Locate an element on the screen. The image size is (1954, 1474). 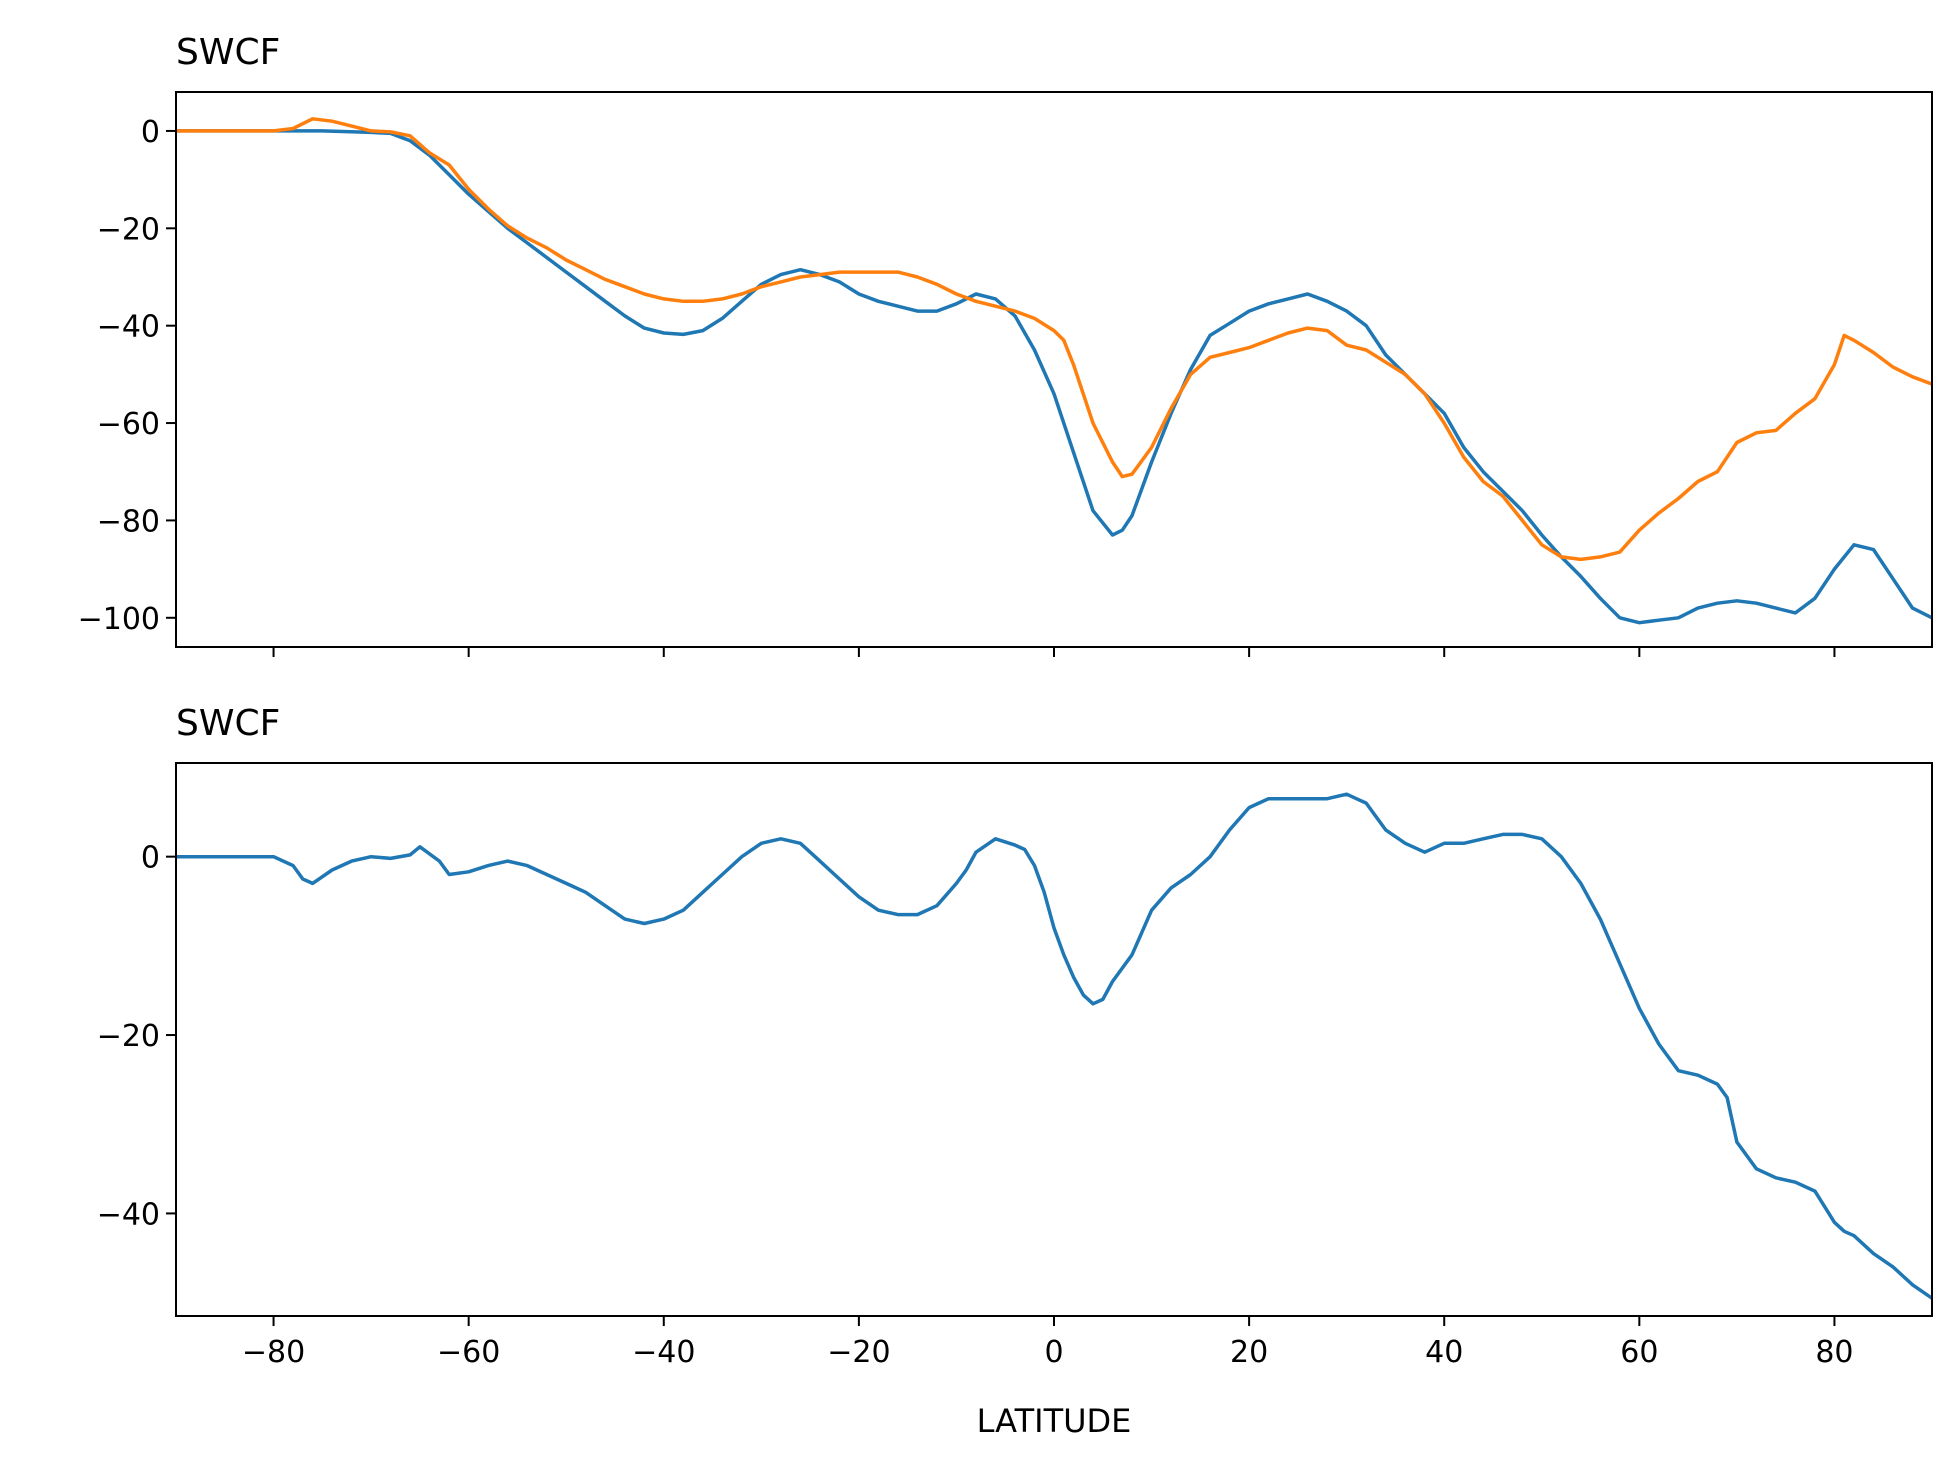
bottom-x-tick-label: 60 is located at coordinates (1639, 1352).